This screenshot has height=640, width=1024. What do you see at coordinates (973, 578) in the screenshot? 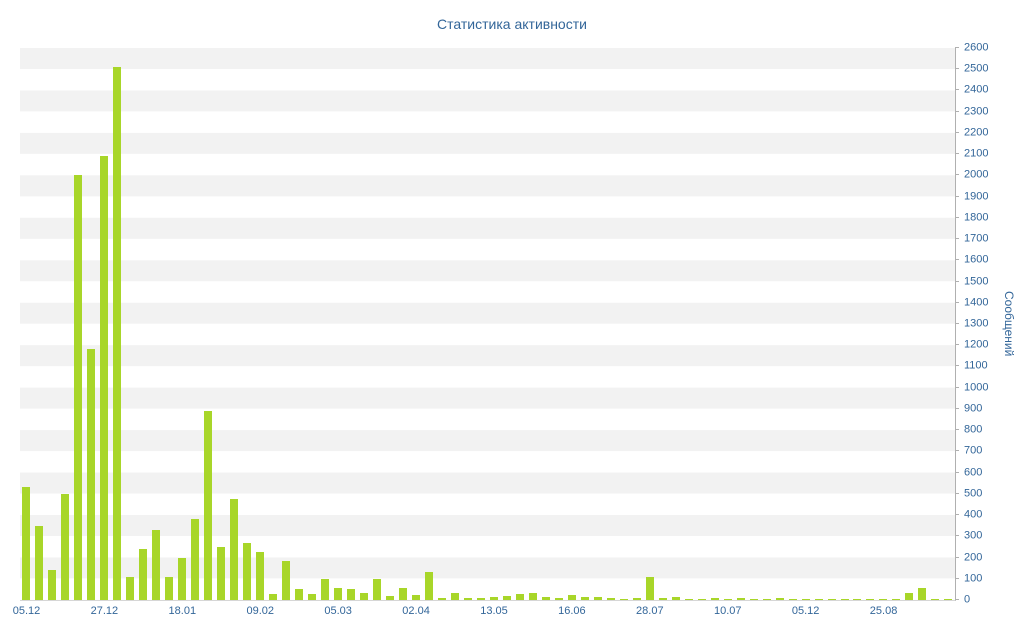
I see `y-tick-label: 100` at bounding box center [973, 578].